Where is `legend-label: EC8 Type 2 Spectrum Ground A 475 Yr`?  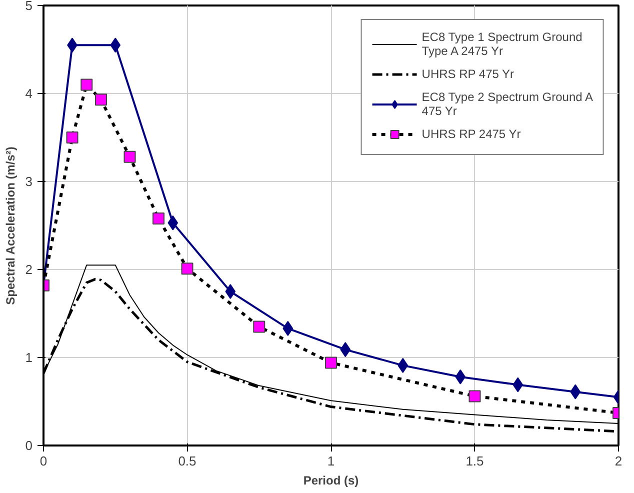
legend-label: EC8 Type 2 Spectrum Ground A 475 Yr is located at coordinates (507, 104).